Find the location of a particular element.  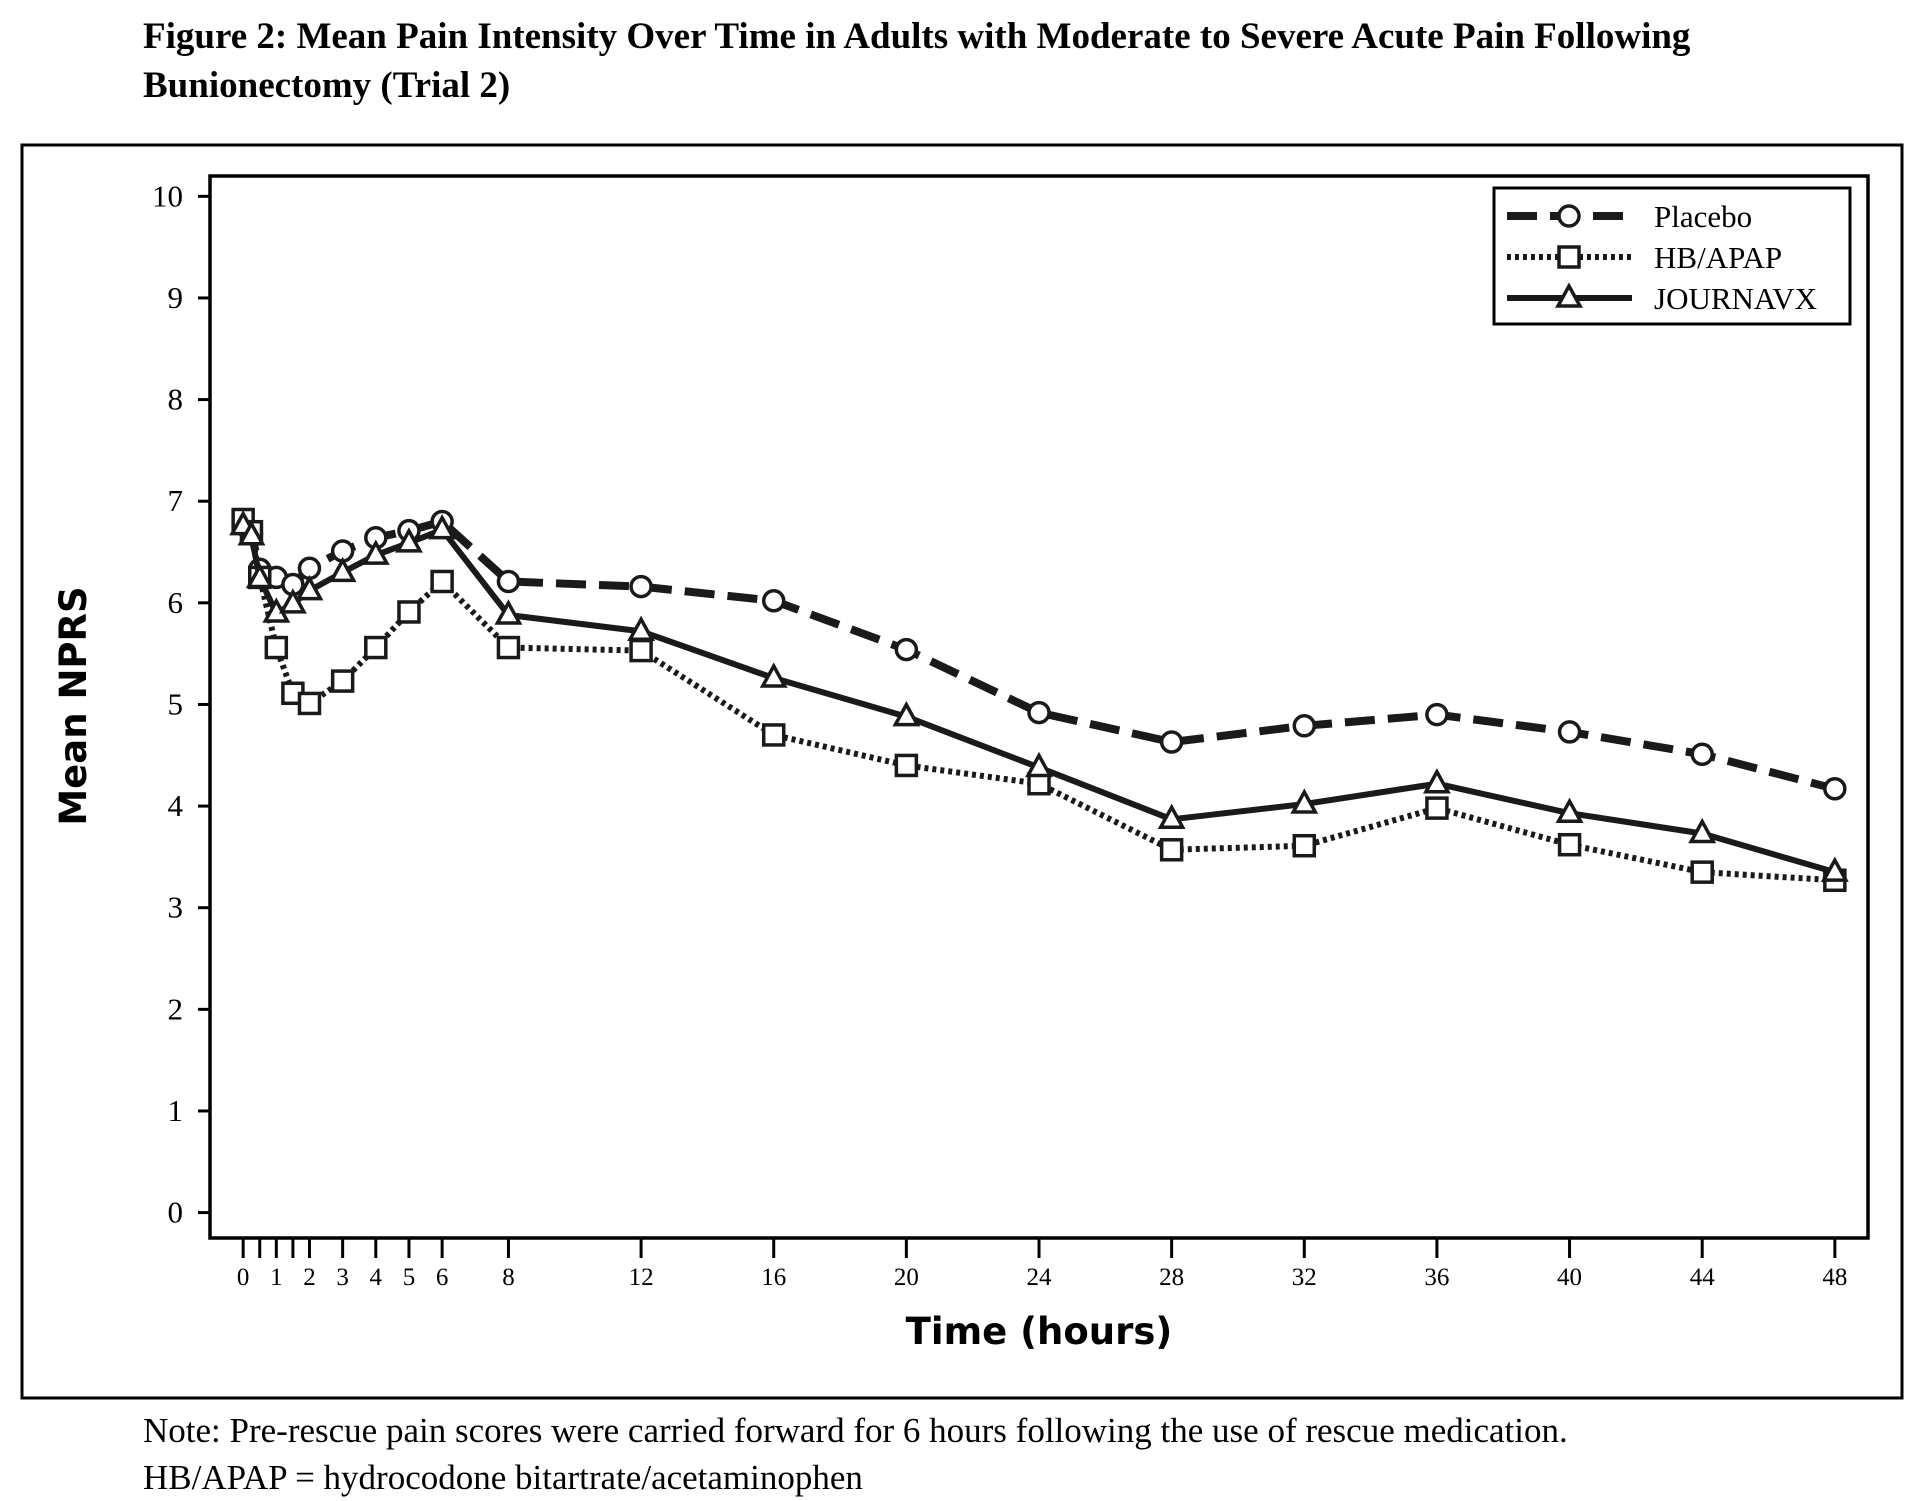

legend-label-journavx: JOURNAVX is located at coordinates (1735, 298).